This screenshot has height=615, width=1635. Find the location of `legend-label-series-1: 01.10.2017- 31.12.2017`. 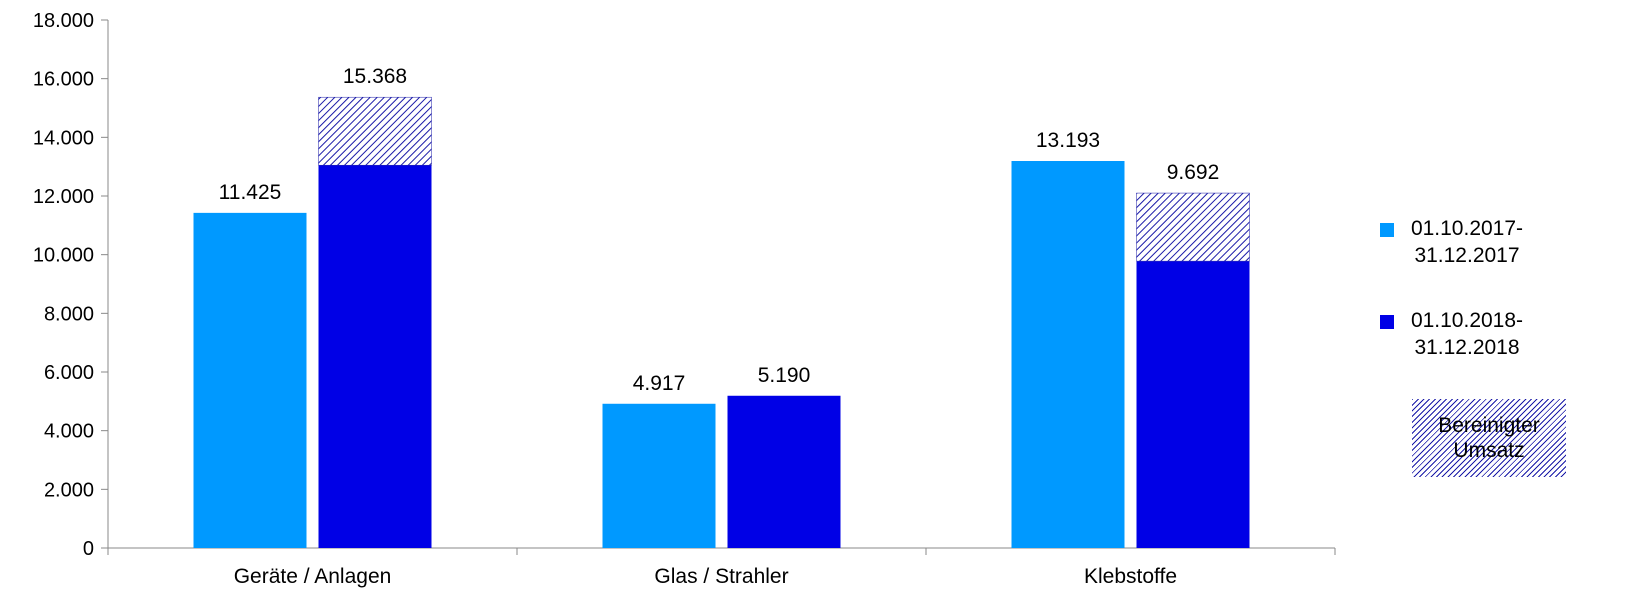

legend-label-series-1: 01.10.2017- 31.12.2017 is located at coordinates (1467, 242).